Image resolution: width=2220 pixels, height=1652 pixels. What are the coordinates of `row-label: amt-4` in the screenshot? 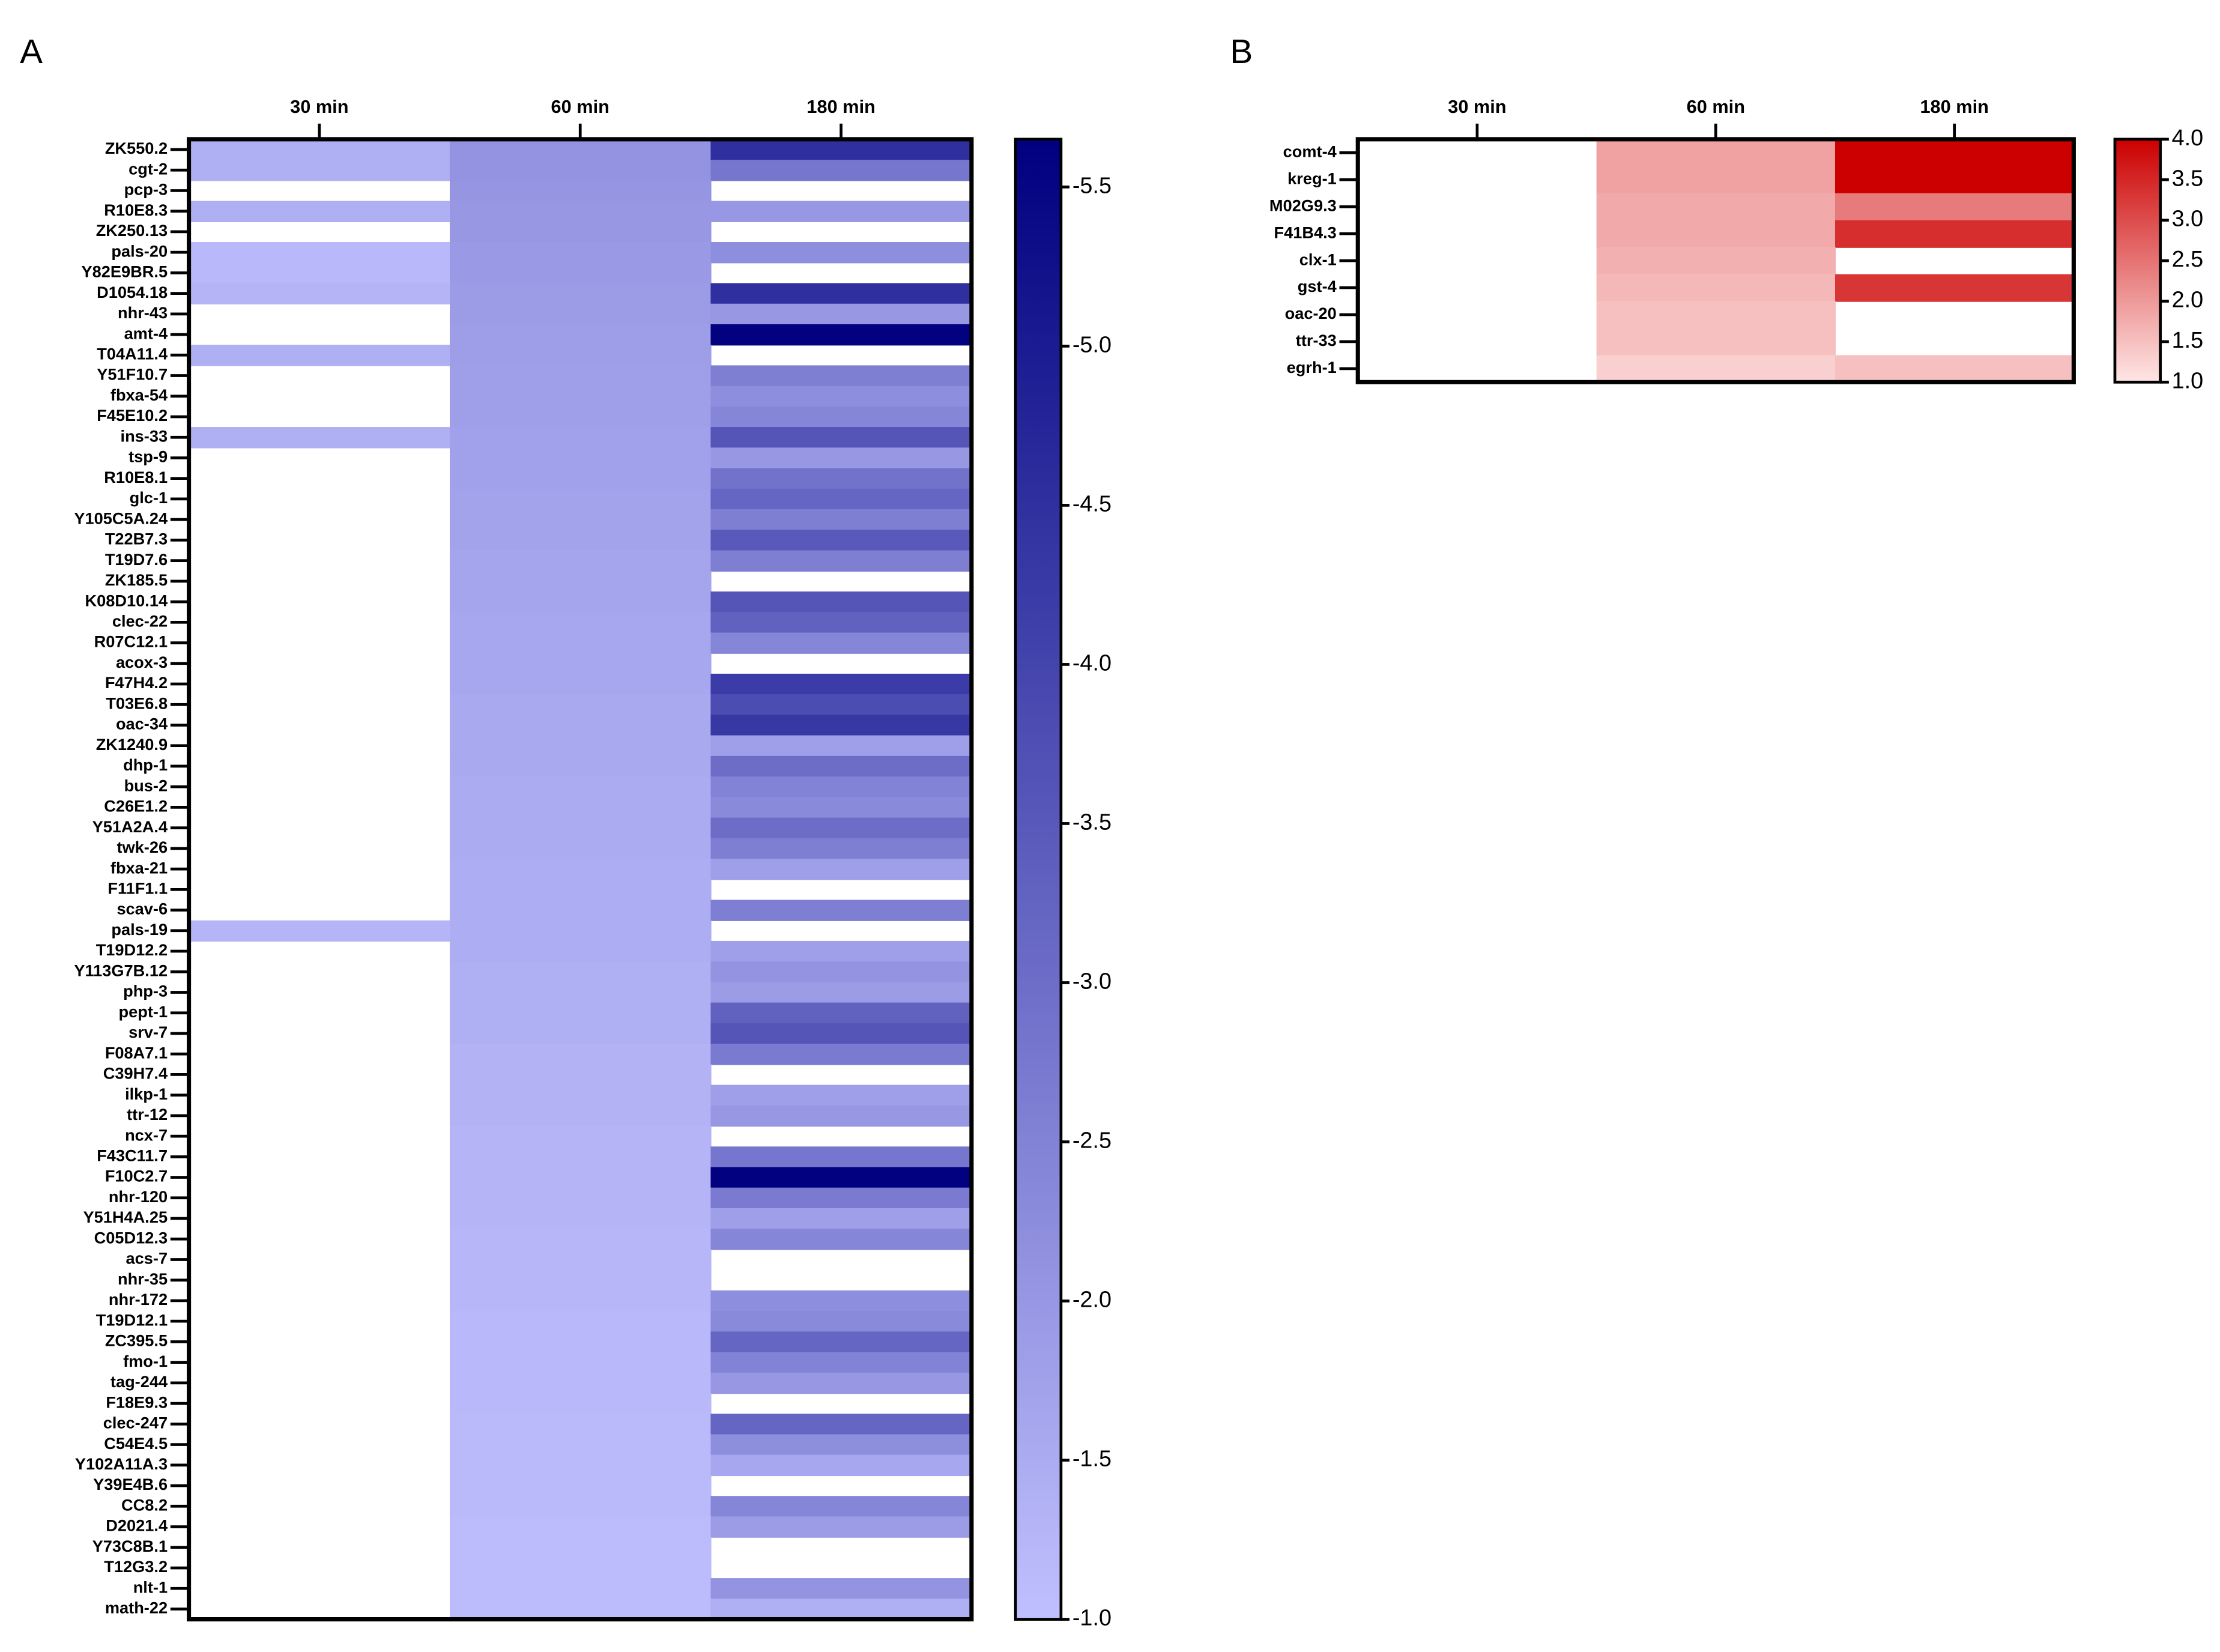 It's located at (146, 333).